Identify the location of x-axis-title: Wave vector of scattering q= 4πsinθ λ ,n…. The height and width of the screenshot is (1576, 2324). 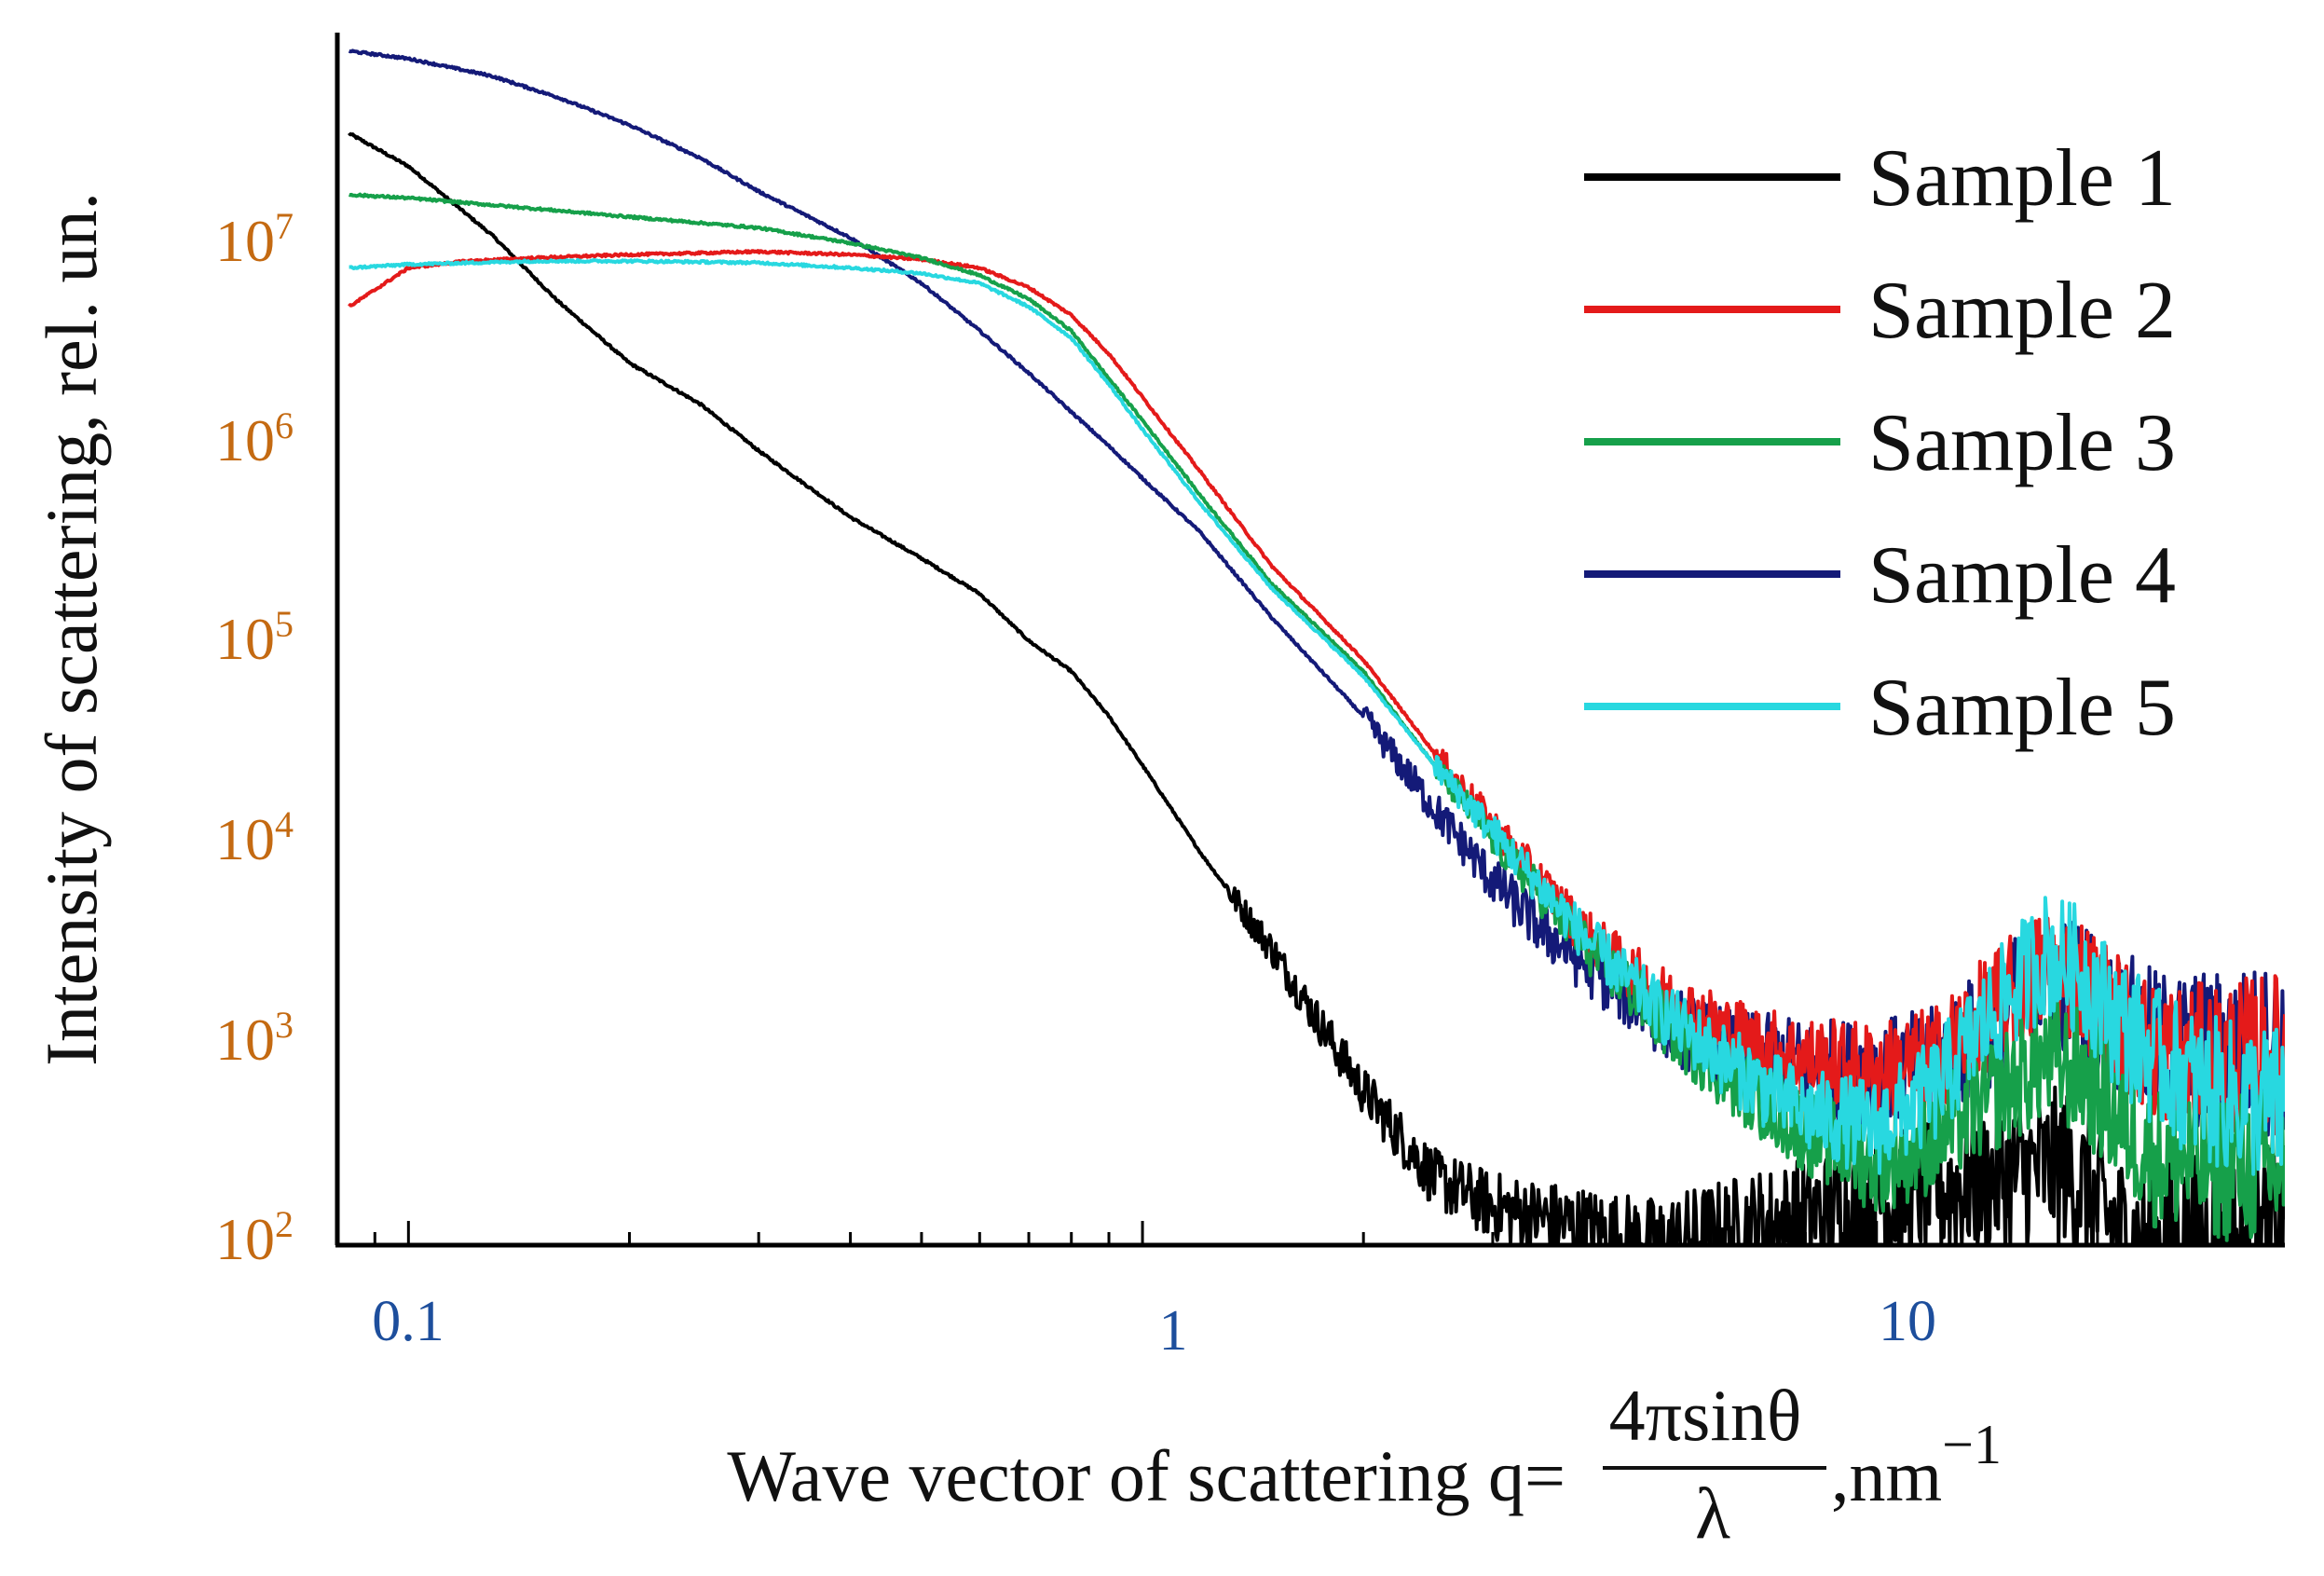
(1364, 1464).